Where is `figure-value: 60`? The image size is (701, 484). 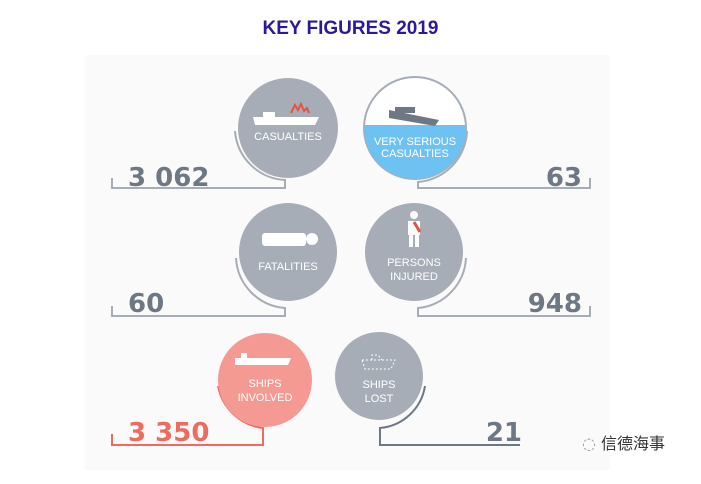
figure-value: 60 is located at coordinates (146, 304).